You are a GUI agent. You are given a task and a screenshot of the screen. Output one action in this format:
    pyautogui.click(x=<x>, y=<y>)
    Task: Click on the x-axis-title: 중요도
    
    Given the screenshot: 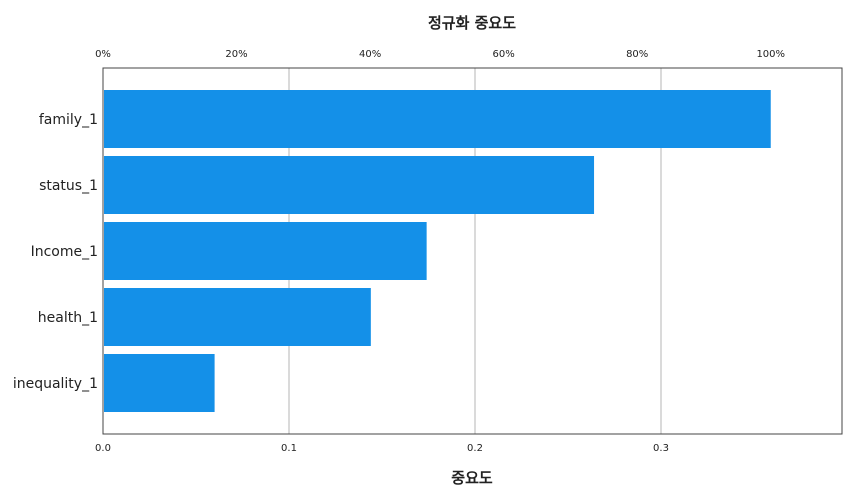 What is the action you would take?
    pyautogui.click(x=472, y=478)
    